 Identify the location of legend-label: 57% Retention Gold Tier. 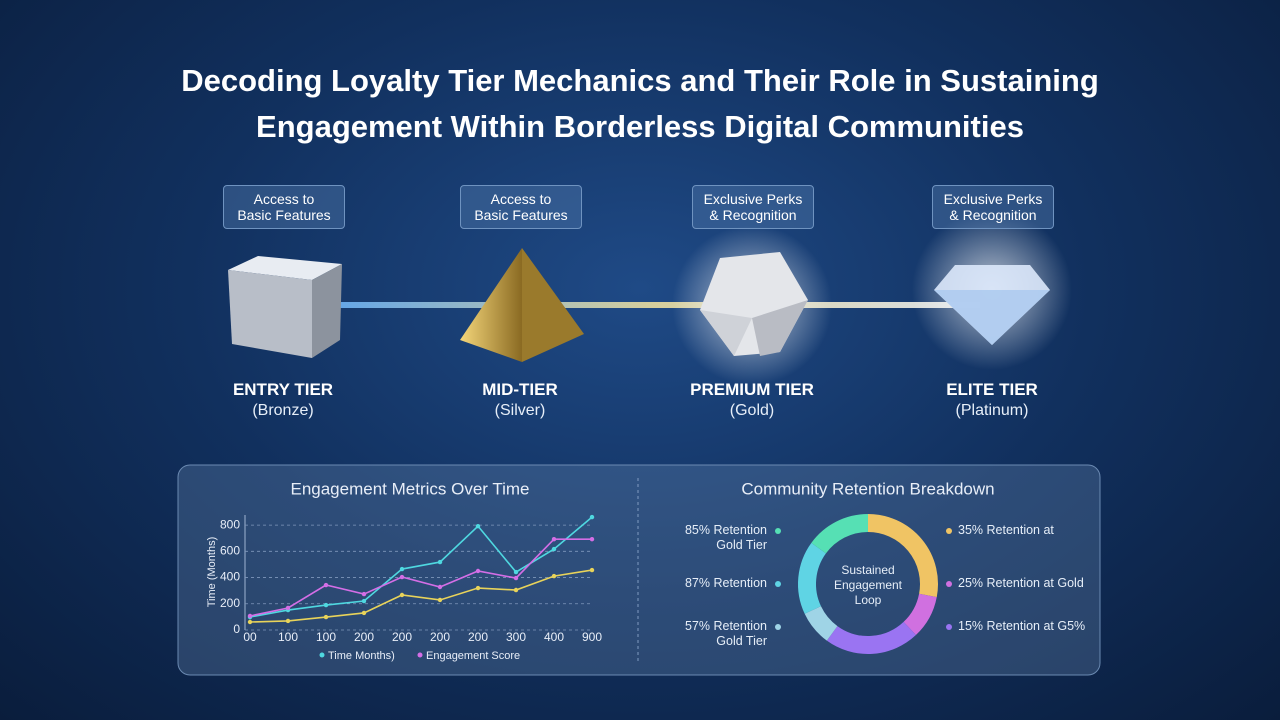
(725, 633).